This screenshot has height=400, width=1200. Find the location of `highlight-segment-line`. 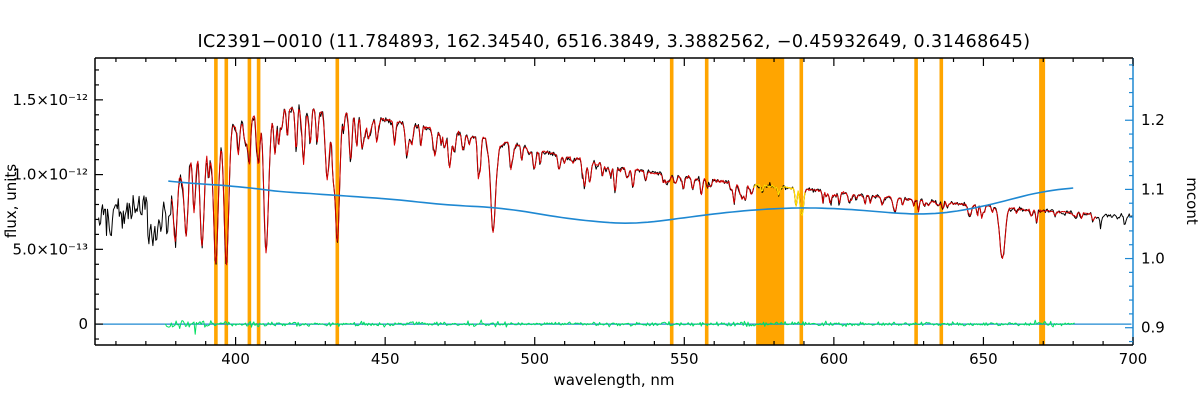

highlight-segment-line is located at coordinates (779, 200).